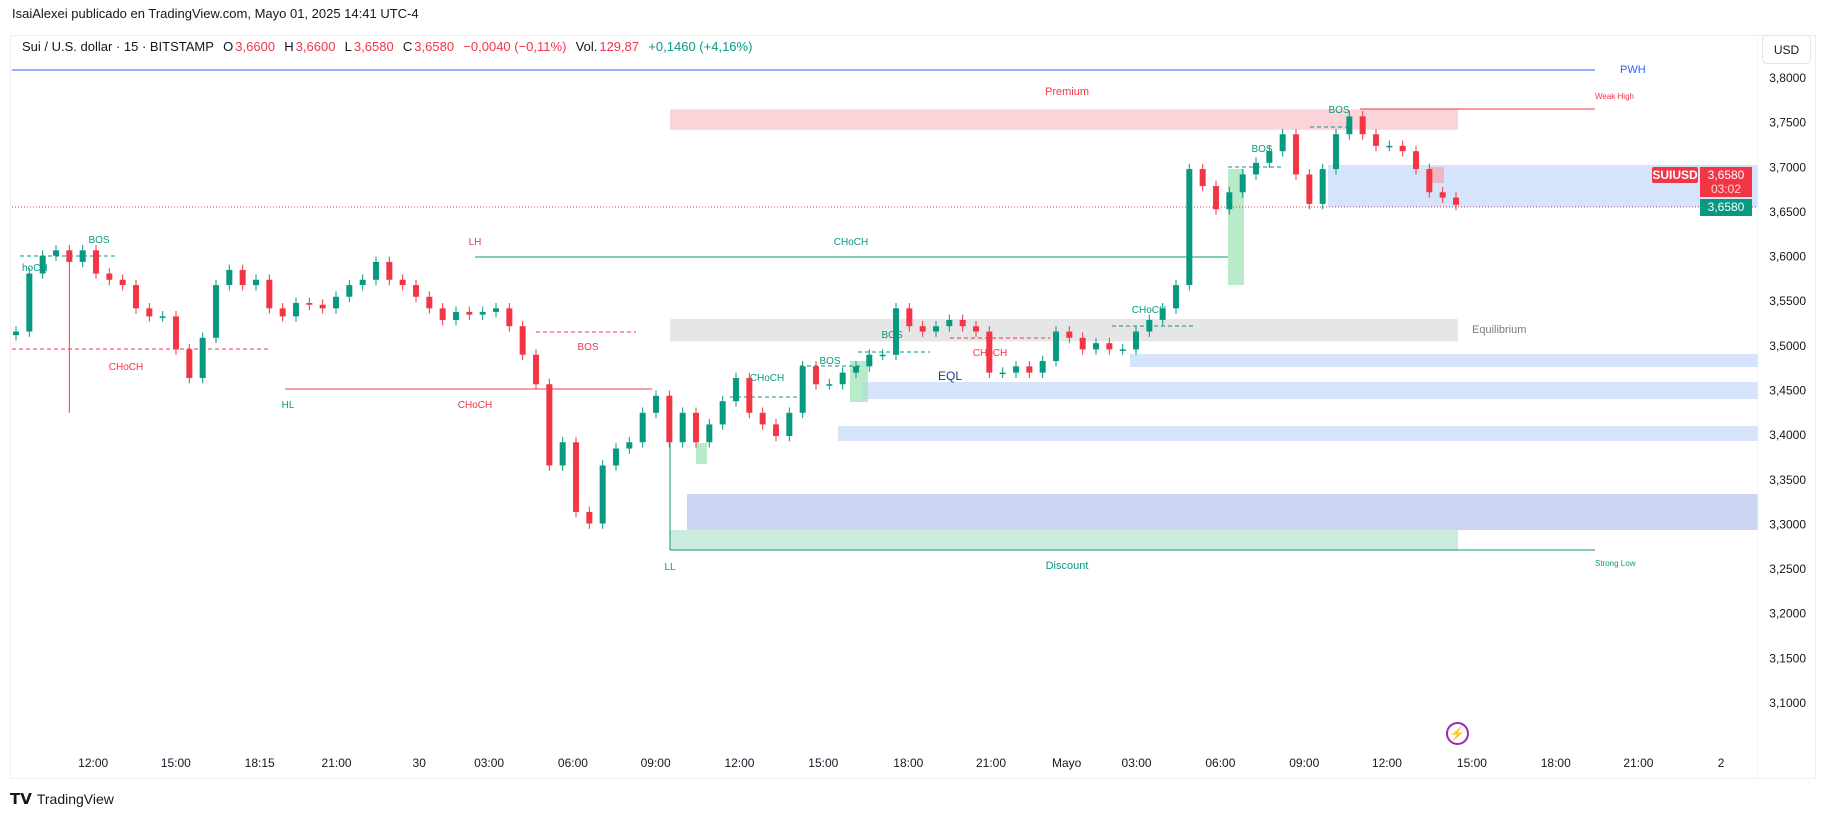  I want to click on annotation-ll: LL, so click(670, 567).